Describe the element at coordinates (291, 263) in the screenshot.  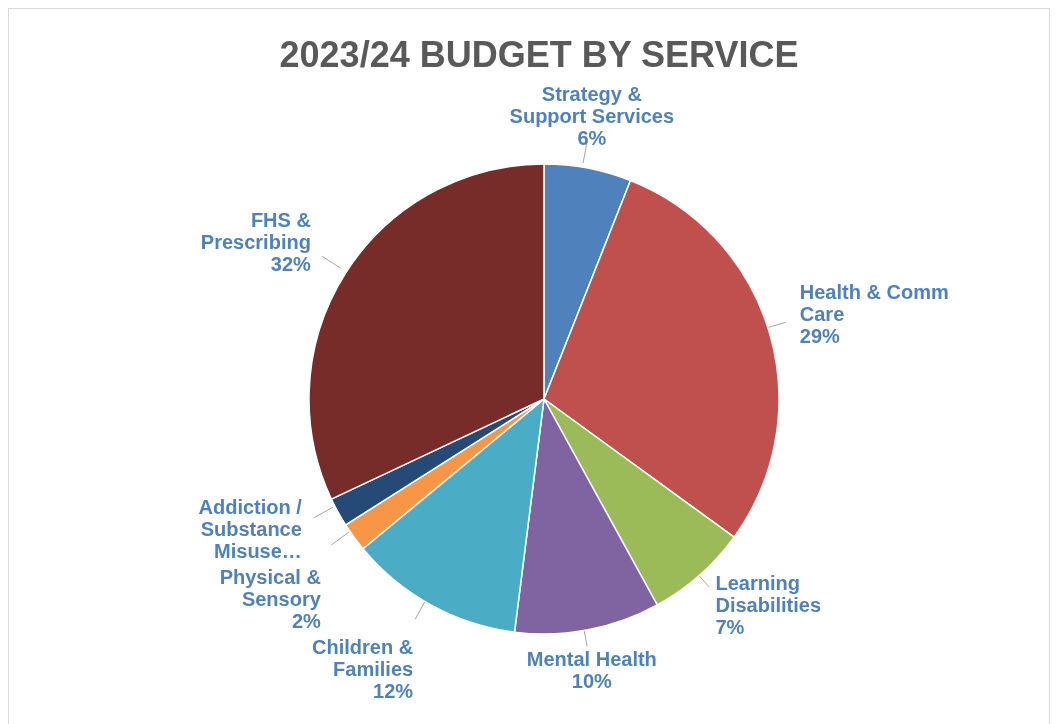
I see `data-label: 32%` at that location.